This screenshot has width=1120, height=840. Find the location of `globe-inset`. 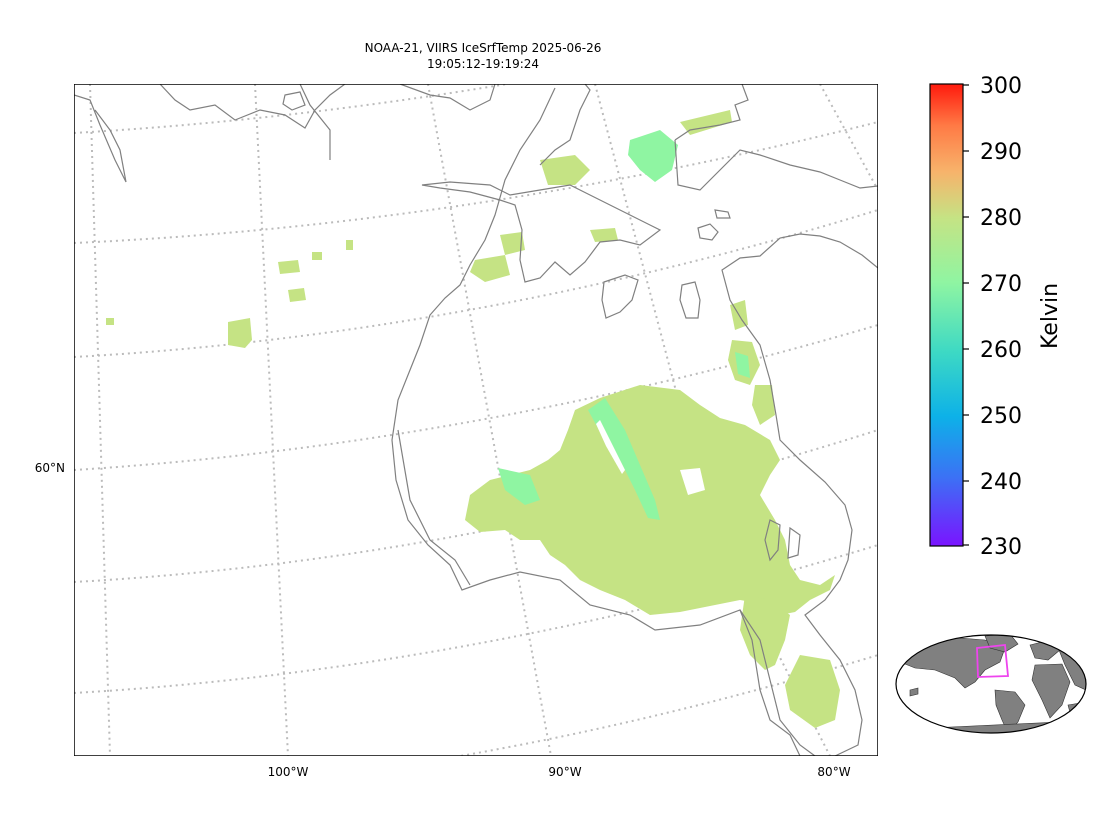

globe-inset is located at coordinates (991, 684).